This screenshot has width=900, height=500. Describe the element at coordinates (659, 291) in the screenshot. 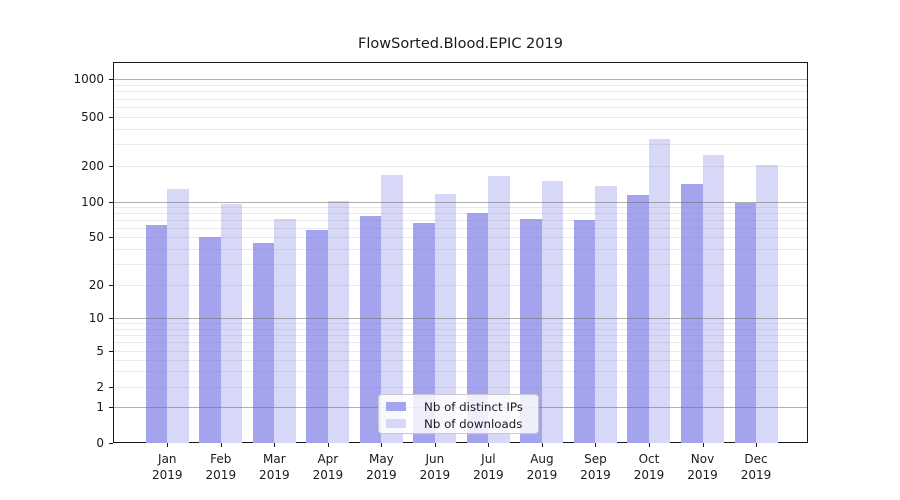

I see `bar-downloads-oct` at that location.